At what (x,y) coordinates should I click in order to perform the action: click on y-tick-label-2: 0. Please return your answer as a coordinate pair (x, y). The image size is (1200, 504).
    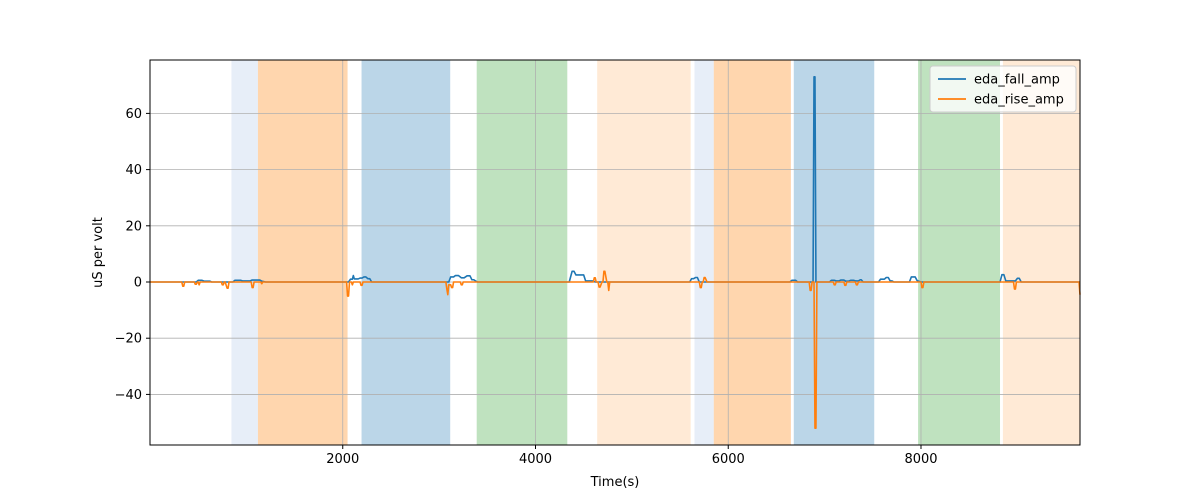
    Looking at the image, I should click on (138, 283).